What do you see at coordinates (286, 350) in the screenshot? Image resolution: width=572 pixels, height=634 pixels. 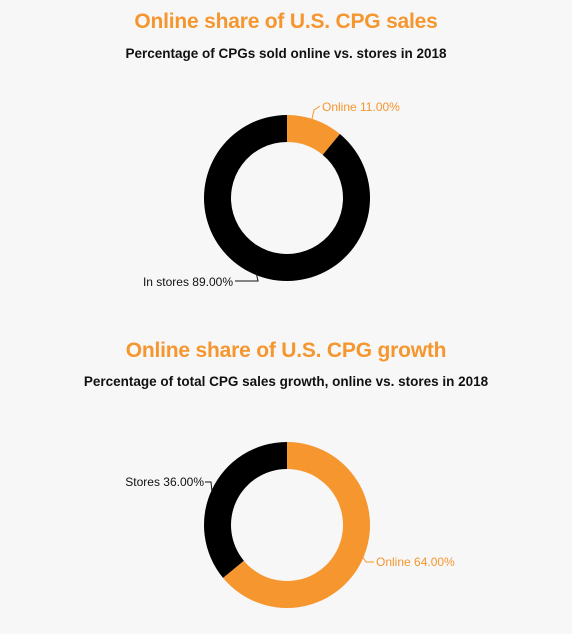 I see `chart-title: Online share of U.S. CPG growth` at bounding box center [286, 350].